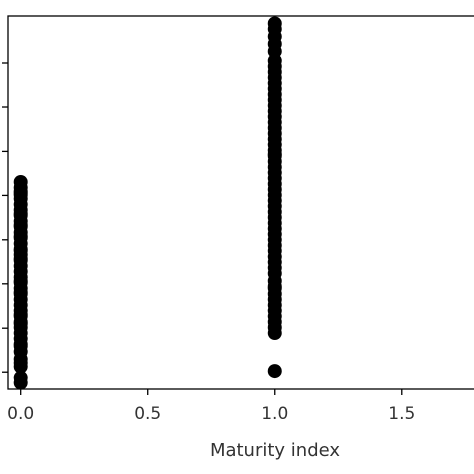 The width and height of the screenshot is (474, 474). I want to click on x-tick-label: 1.5, so click(401, 414).